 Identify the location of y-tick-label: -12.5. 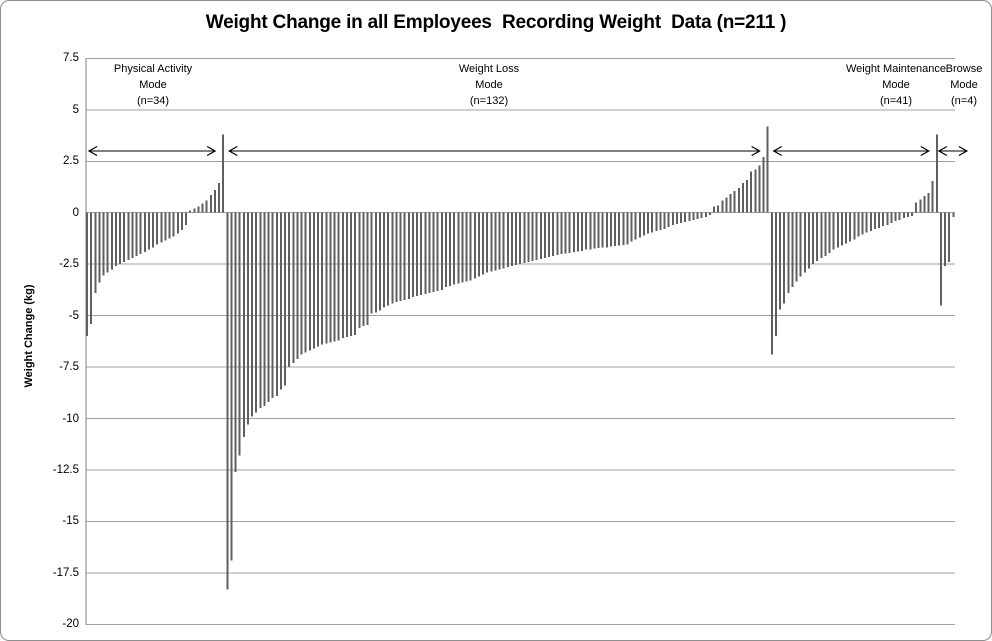
(65, 469).